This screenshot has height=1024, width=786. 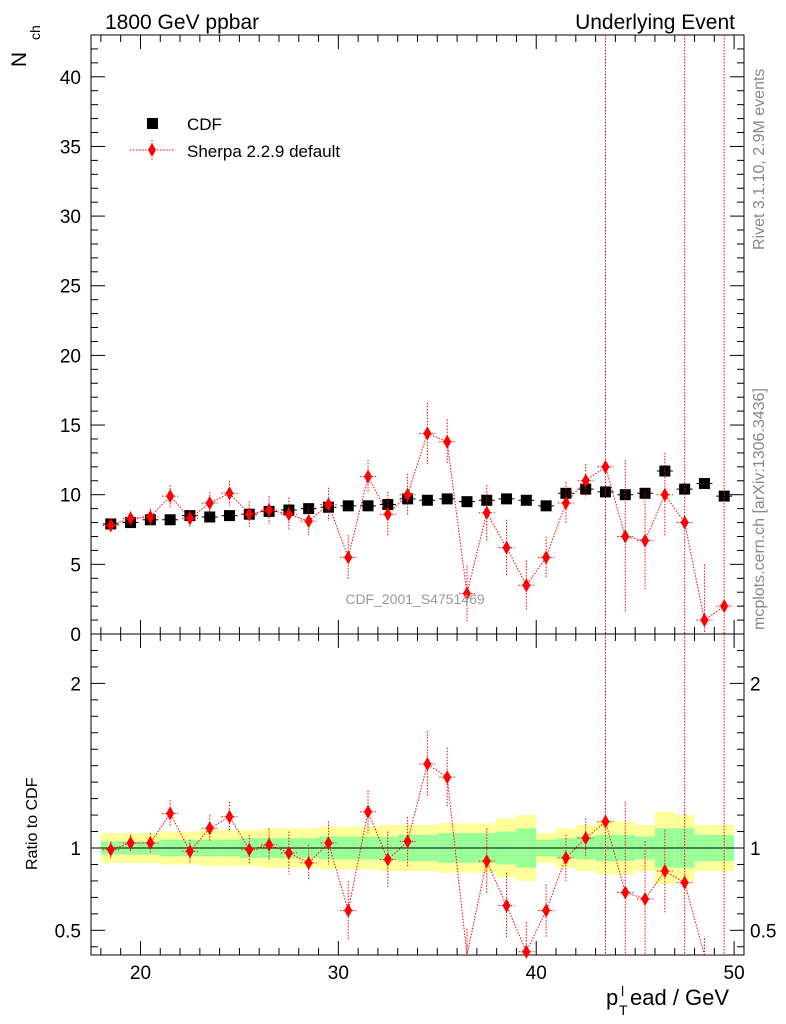 I want to click on main-y-tick-label: 30, so click(x=70, y=217).